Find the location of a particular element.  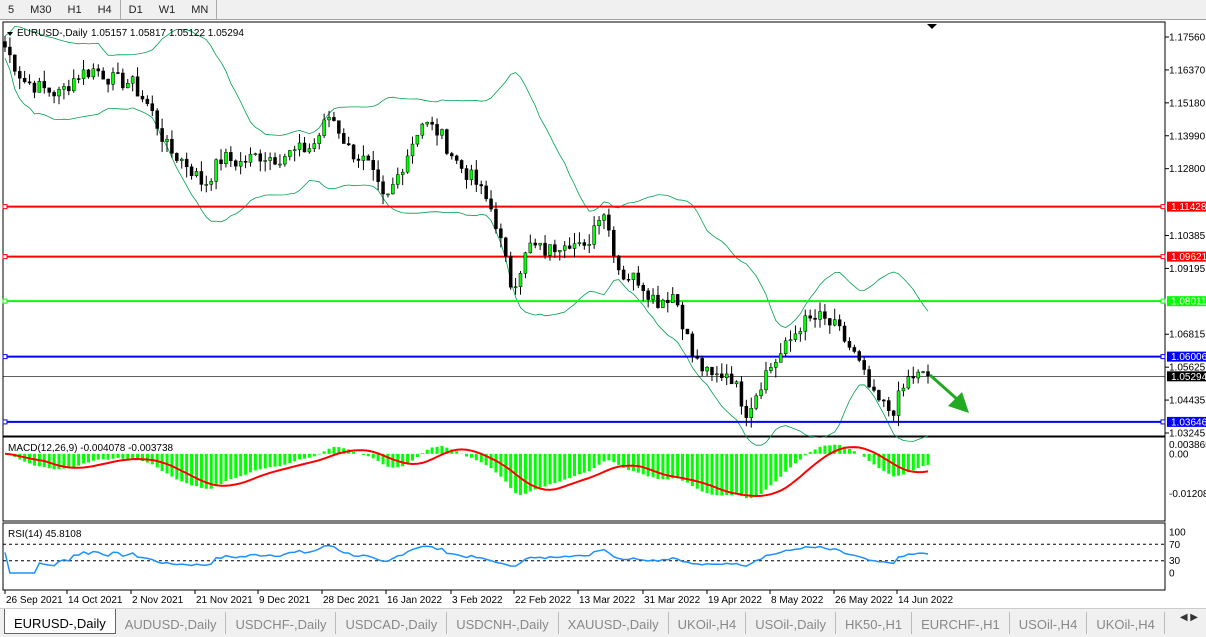

chart-tab: XAUUSD-,Daily is located at coordinates (614, 623).